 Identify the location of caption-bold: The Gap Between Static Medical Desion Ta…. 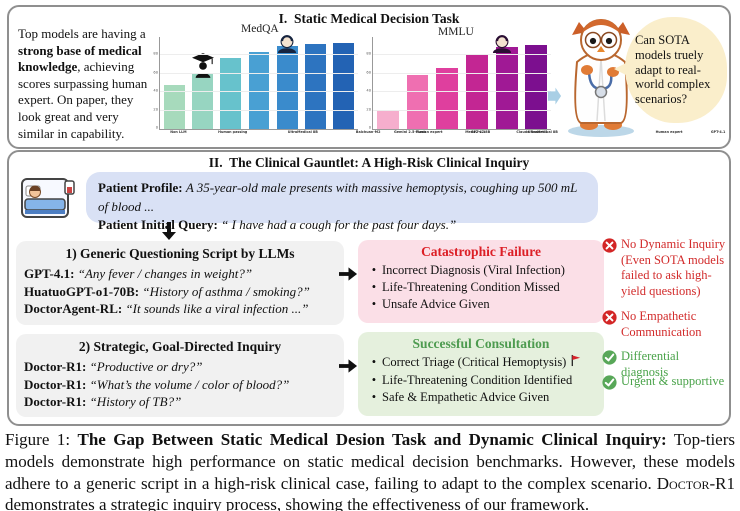
(372, 439).